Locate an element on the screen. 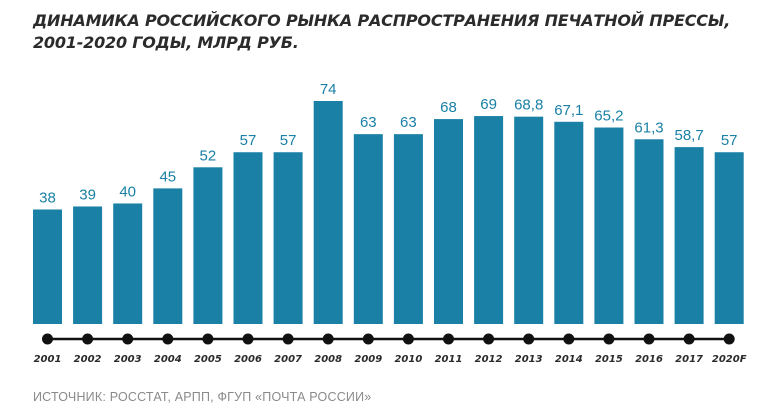 This screenshot has height=412, width=781. year-label-2015: 2015 is located at coordinates (609, 359).